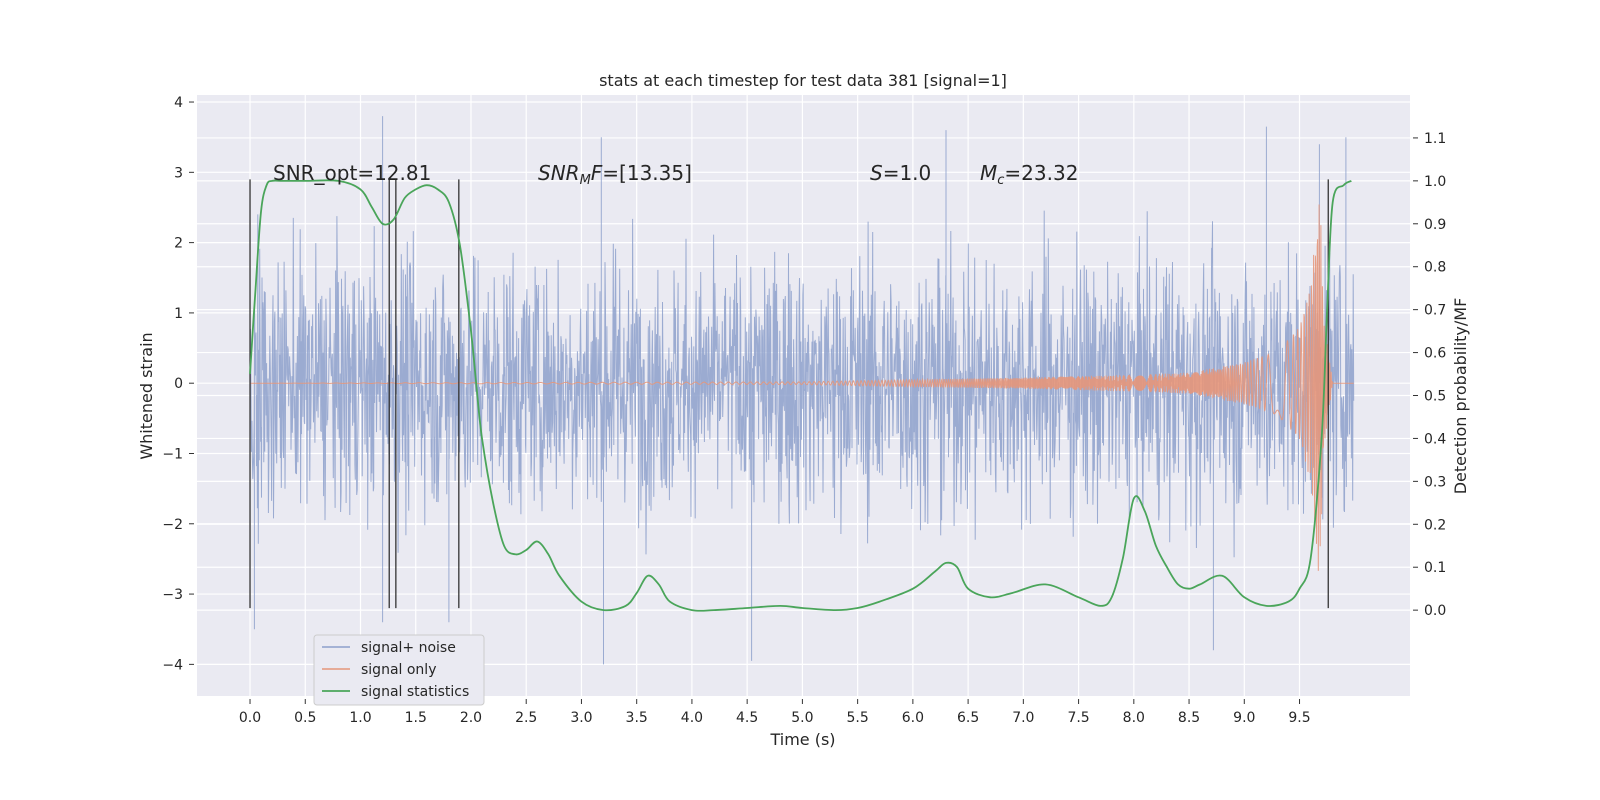 This screenshot has height=800, width=1600. What do you see at coordinates (172, 595) in the screenshot?
I see `y-tick-label: −3` at bounding box center [172, 595].